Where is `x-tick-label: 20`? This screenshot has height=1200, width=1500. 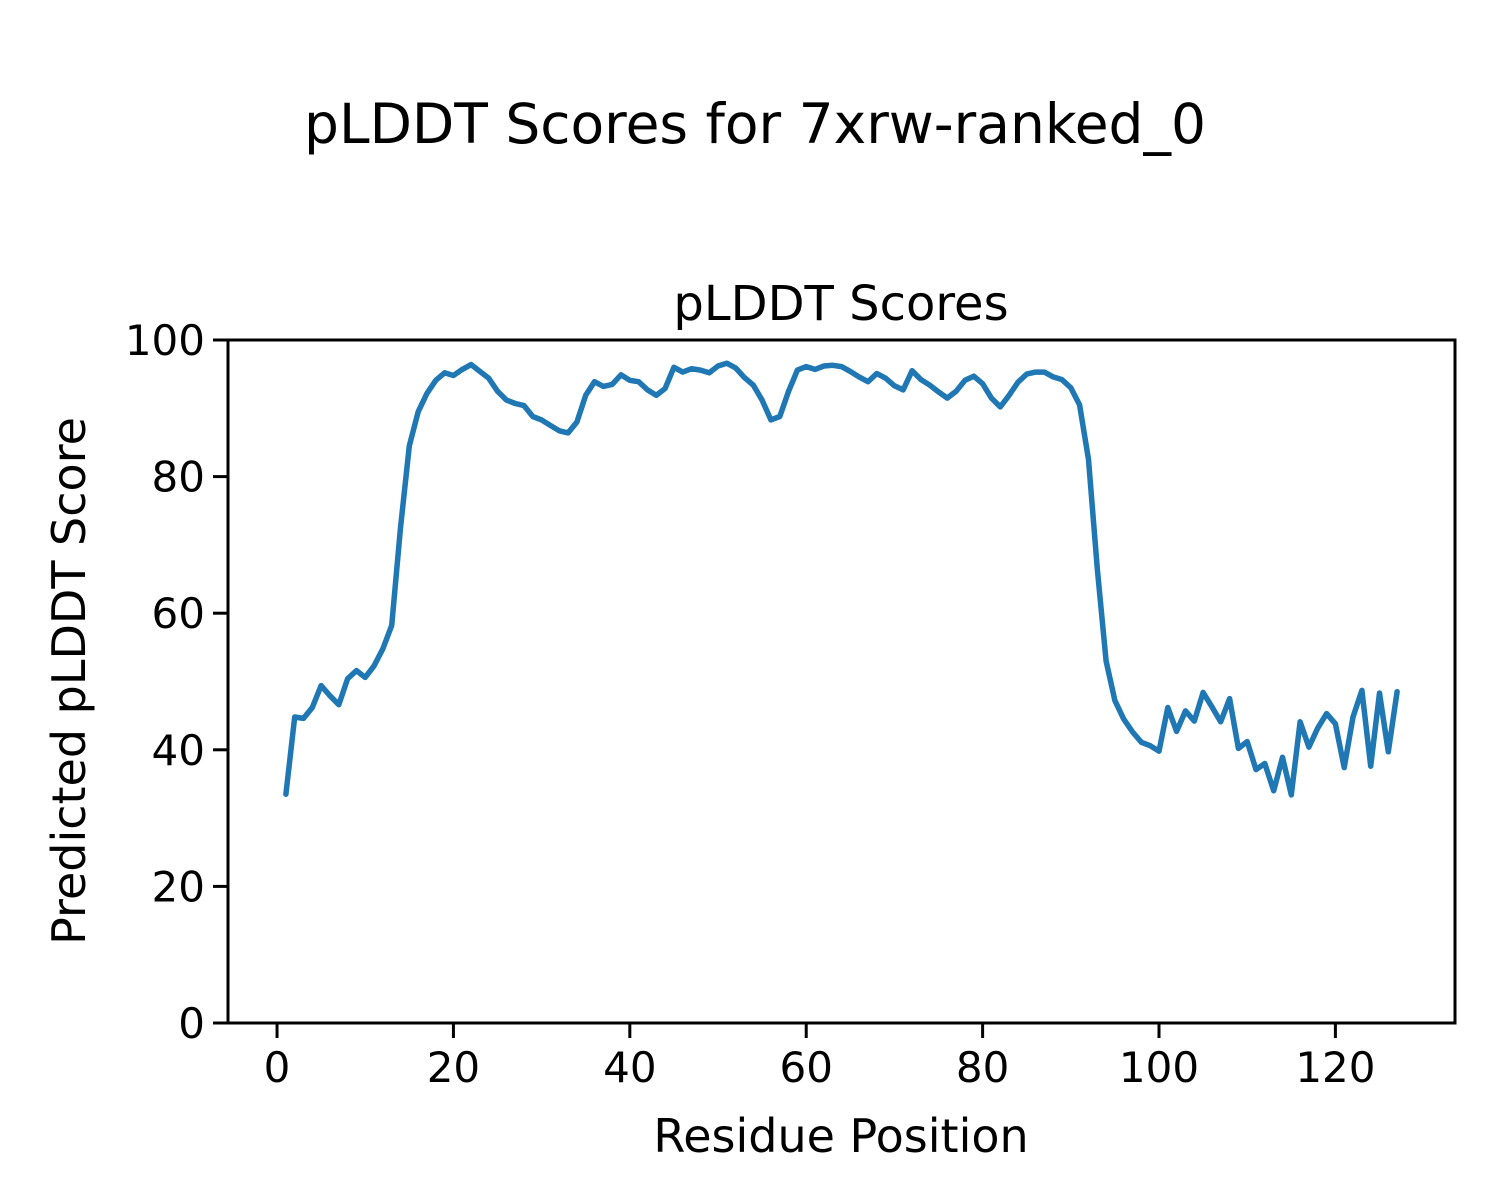 x-tick-label: 20 is located at coordinates (453, 1067).